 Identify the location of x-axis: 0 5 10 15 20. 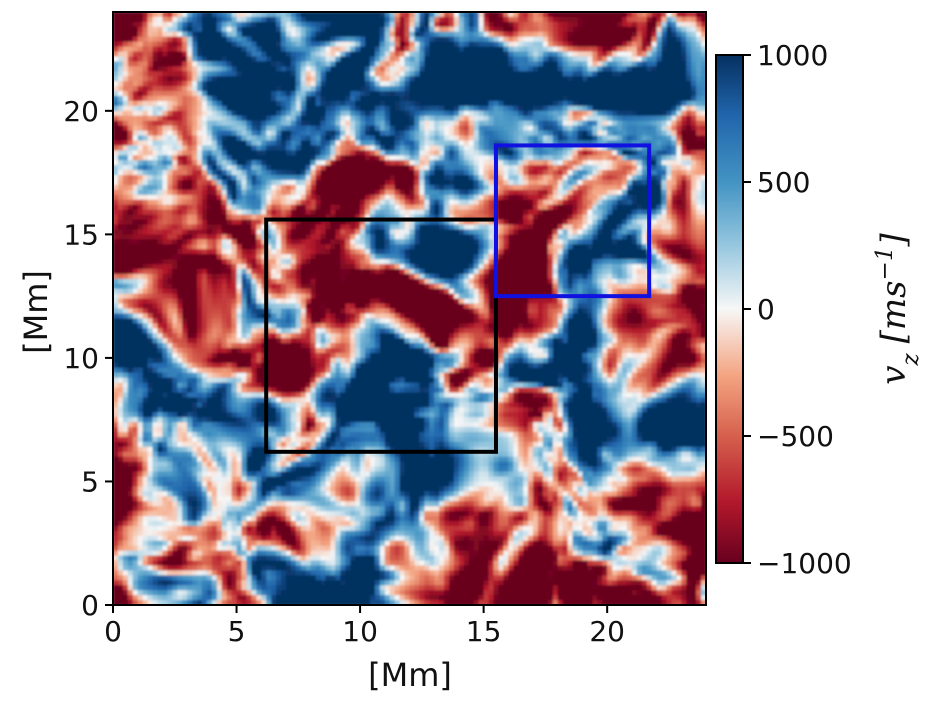
(364, 626).